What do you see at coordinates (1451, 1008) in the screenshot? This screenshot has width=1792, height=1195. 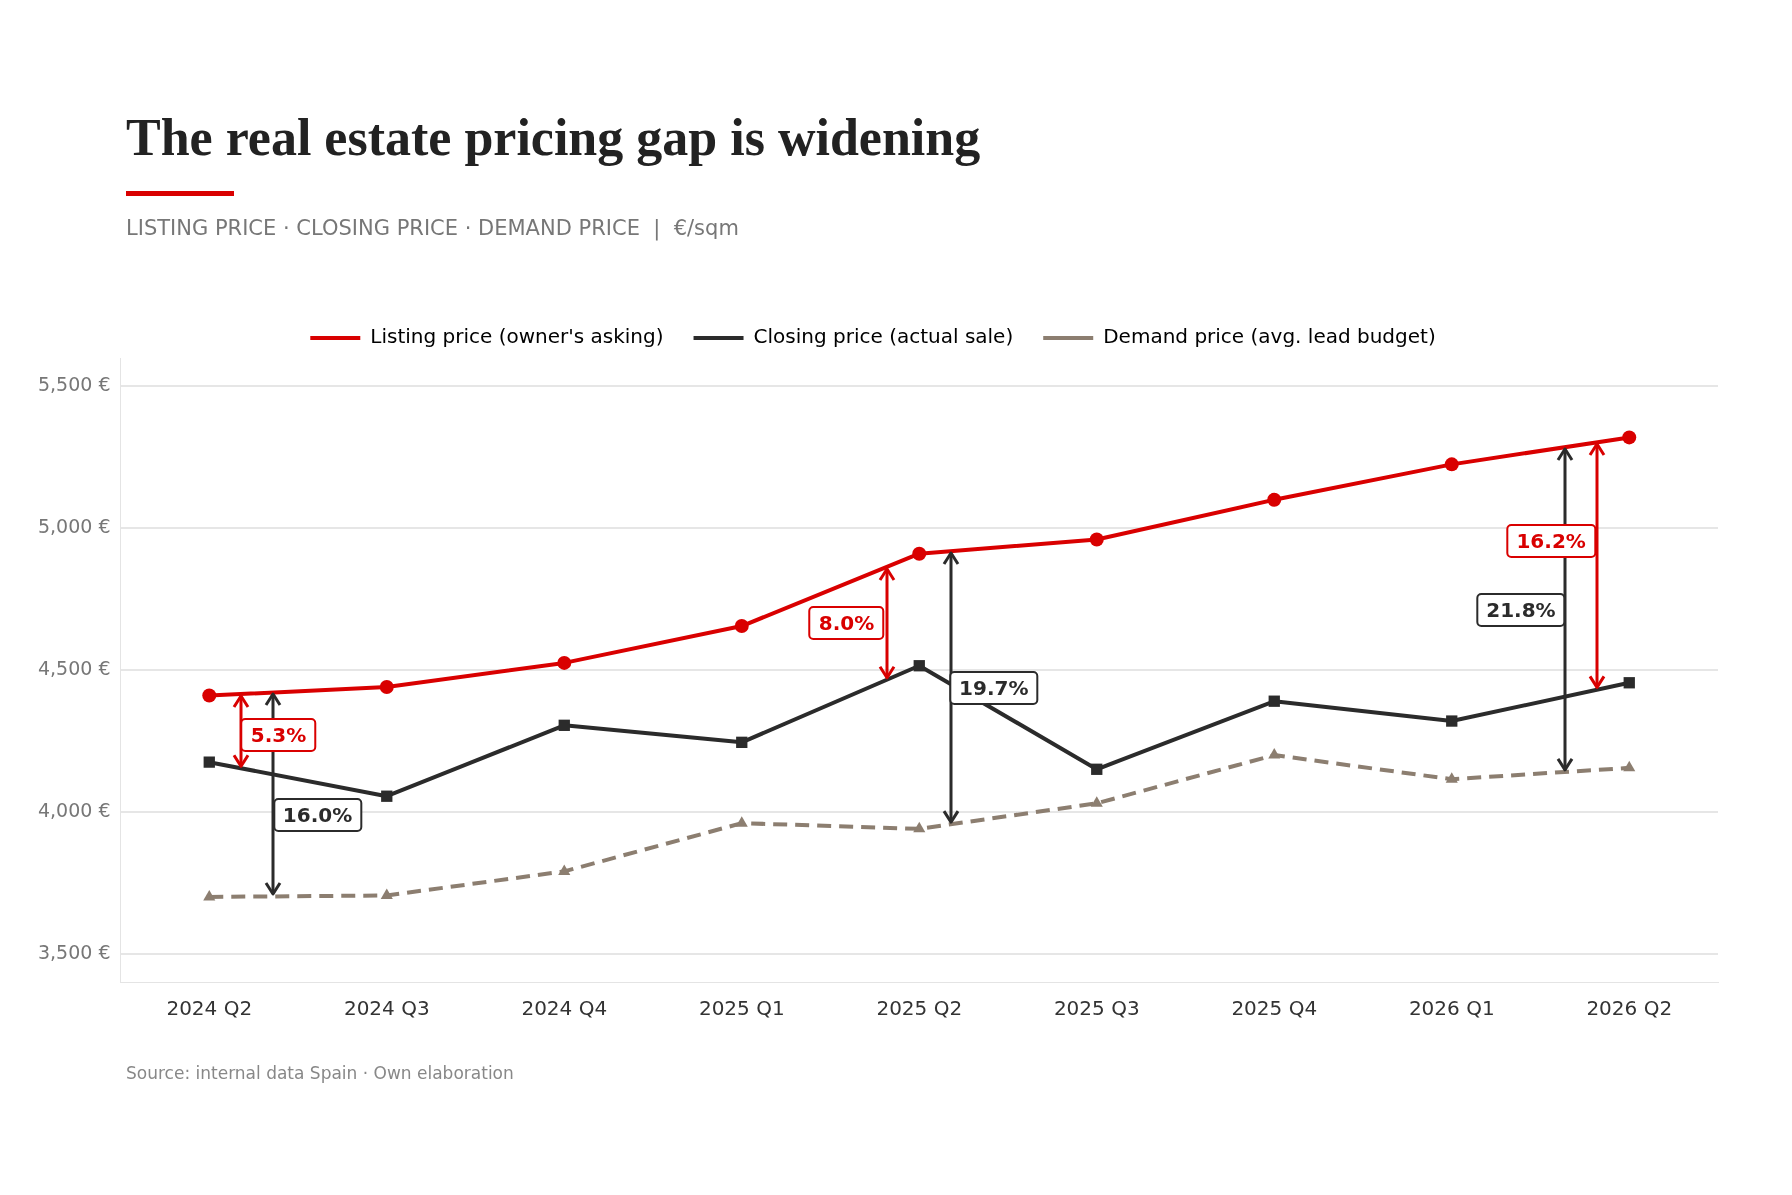 I see `x-tick-label: 2026 Q1` at bounding box center [1451, 1008].